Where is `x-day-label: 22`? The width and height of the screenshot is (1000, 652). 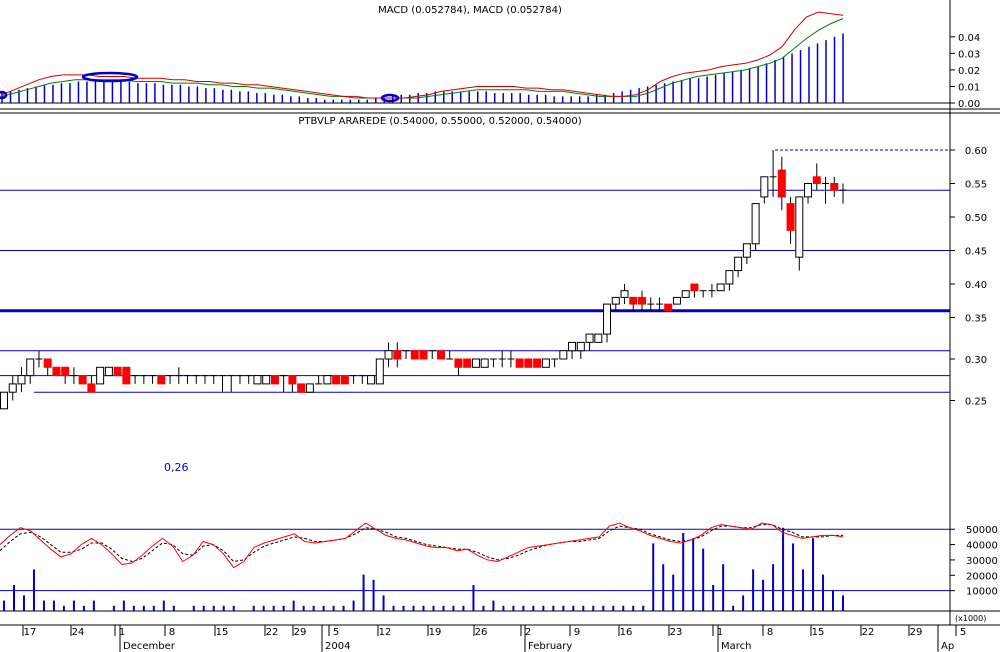 x-day-label: 22 is located at coordinates (868, 632).